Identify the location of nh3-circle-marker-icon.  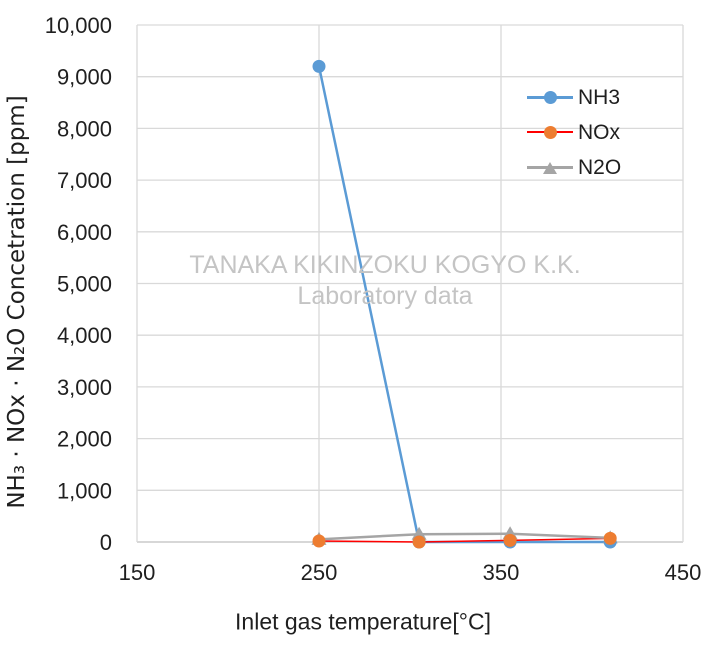
(550, 97).